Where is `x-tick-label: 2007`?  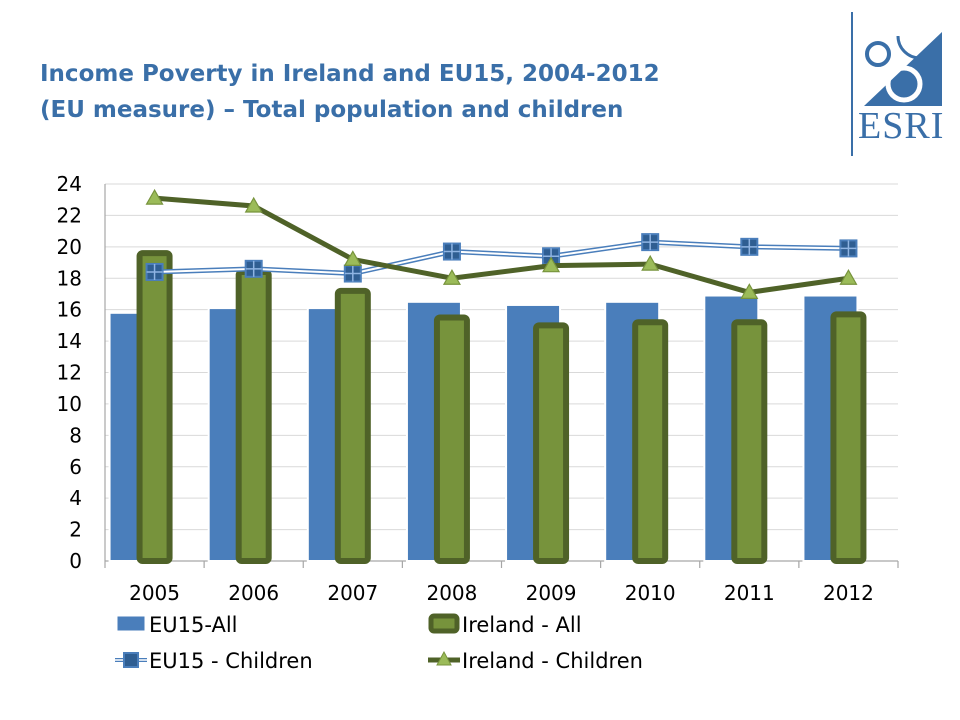 x-tick-label: 2007 is located at coordinates (352, 593).